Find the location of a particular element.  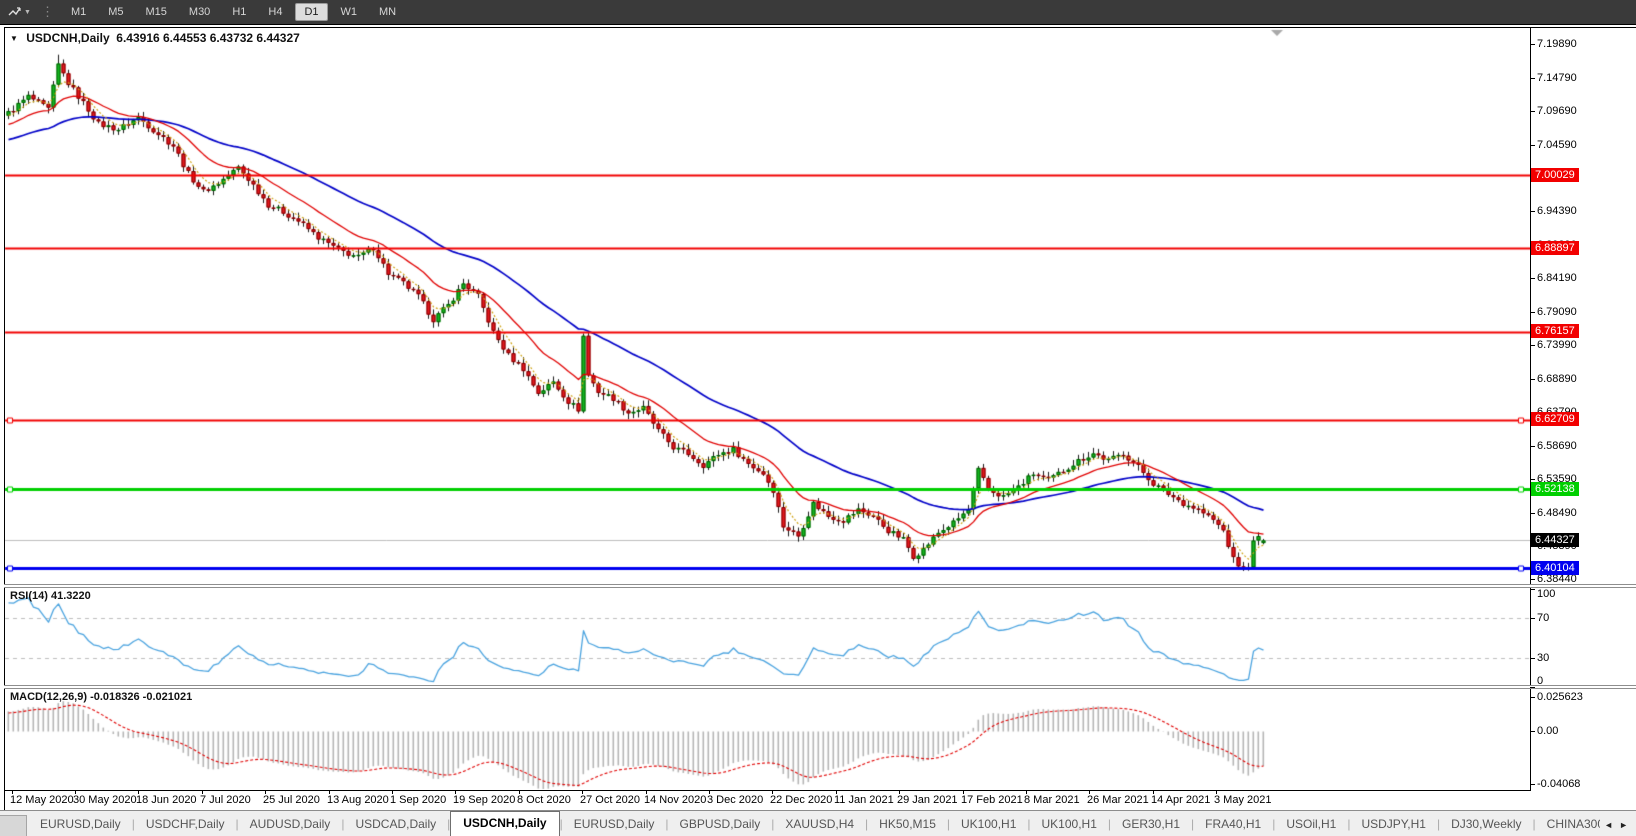

top-toolbar: ▼ ⋮ M1 M5 M15 M30 H1 H4 D1 W1 MN is located at coordinates (818, 12).